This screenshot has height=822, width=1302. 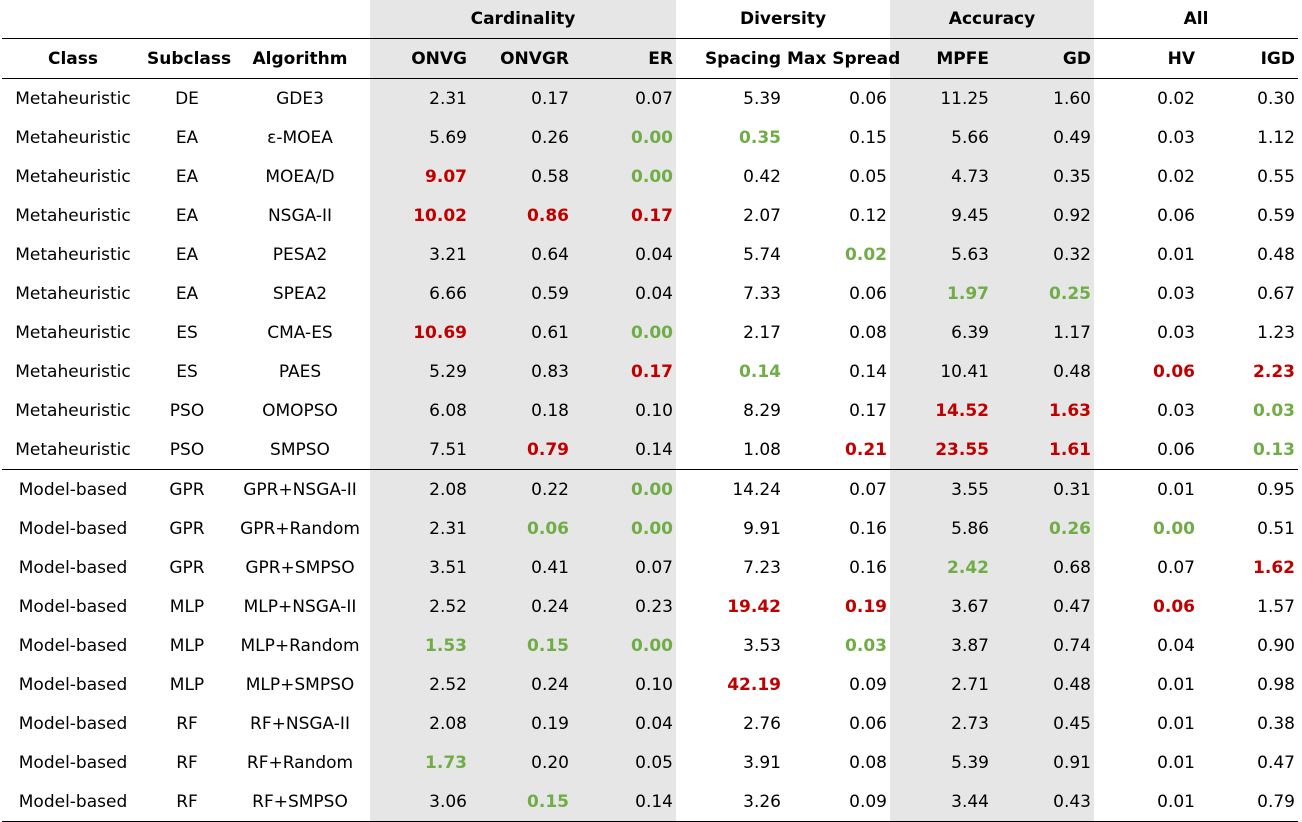 What do you see at coordinates (300, 215) in the screenshot?
I see `cell-algorithm: NSGA-II` at bounding box center [300, 215].